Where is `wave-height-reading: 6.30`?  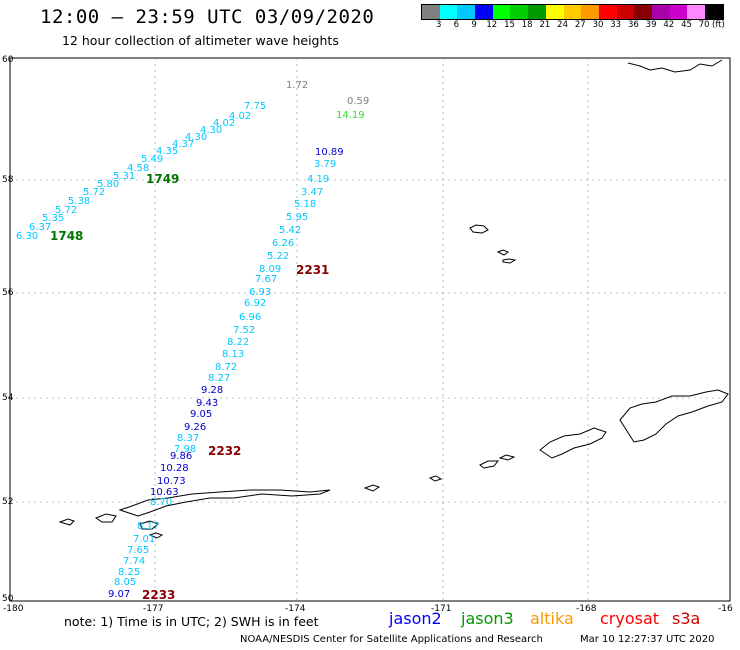 wave-height-reading: 6.30 is located at coordinates (27, 236).